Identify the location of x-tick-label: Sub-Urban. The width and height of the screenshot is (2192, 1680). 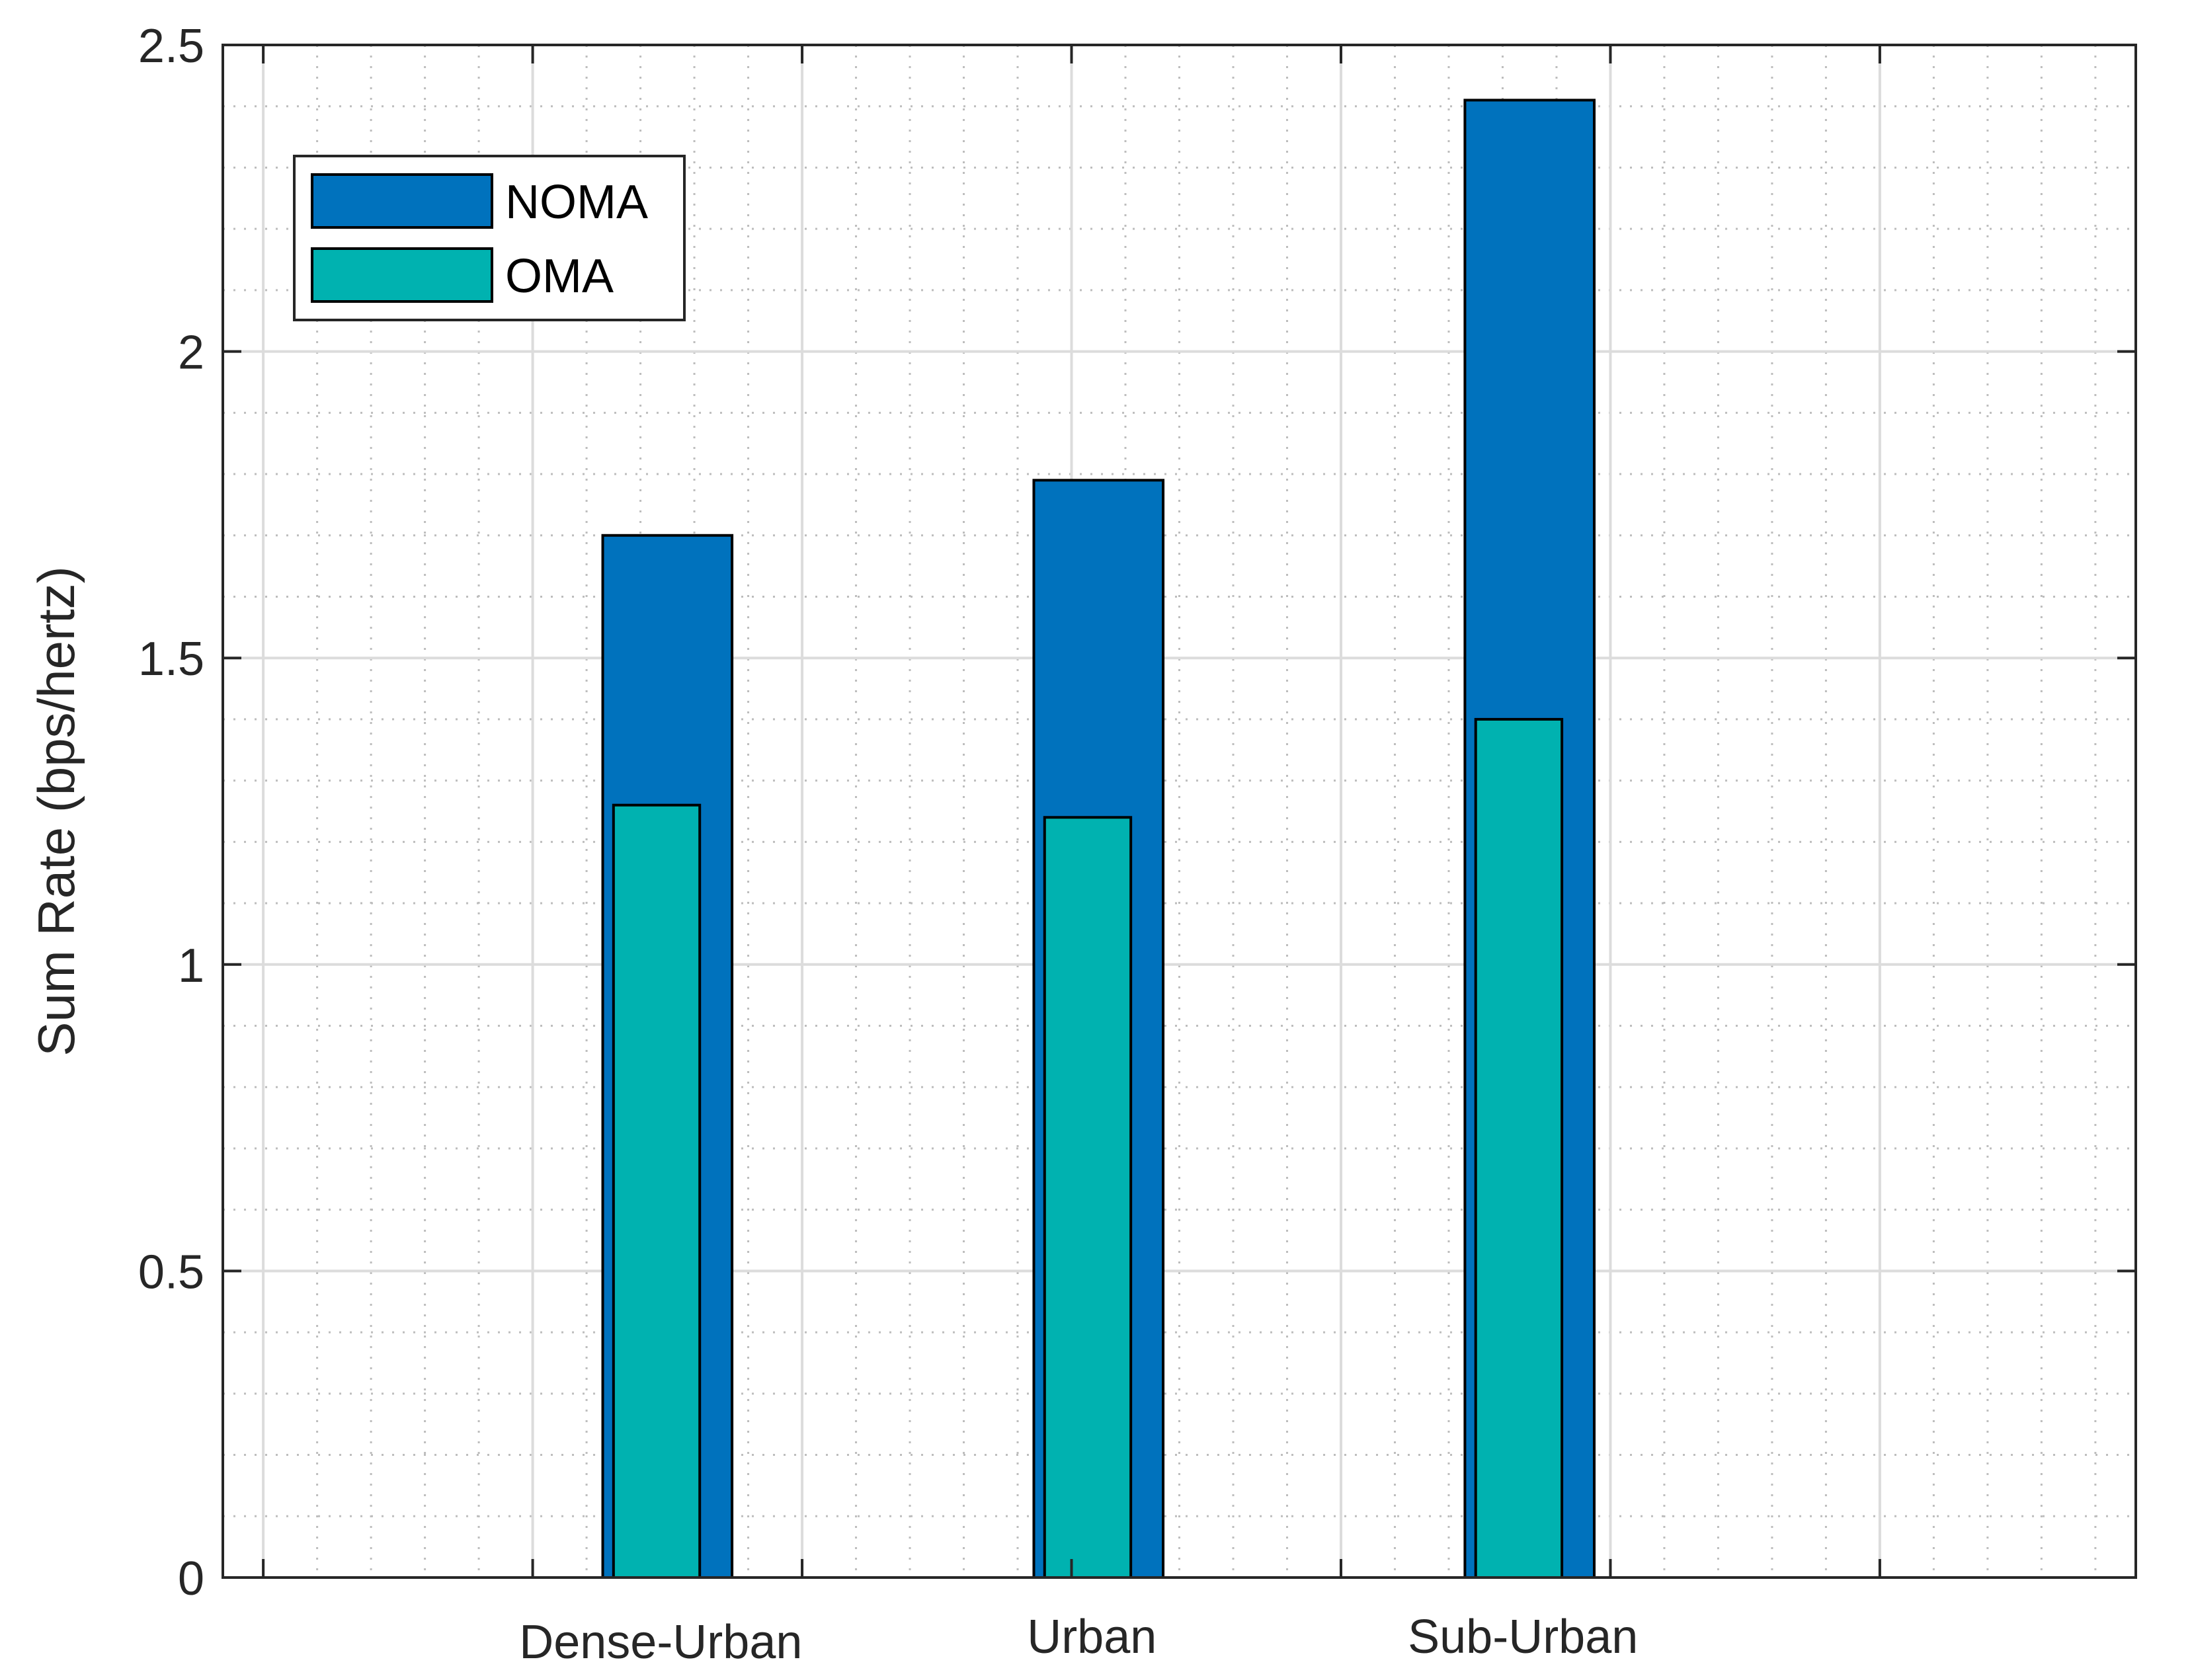
(1523, 1637).